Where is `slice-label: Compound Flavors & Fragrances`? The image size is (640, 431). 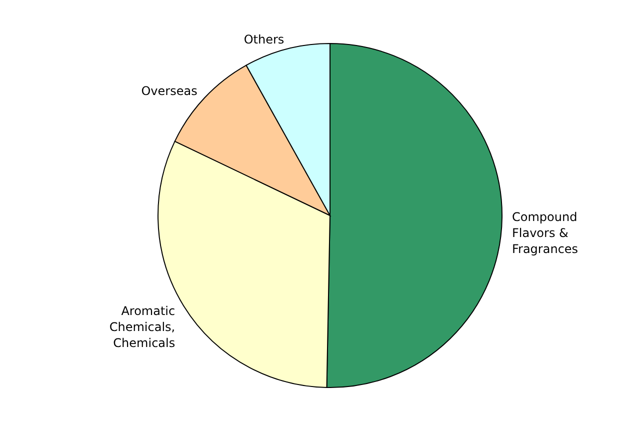
slice-label: Compound Flavors & Fragrances is located at coordinates (545, 233).